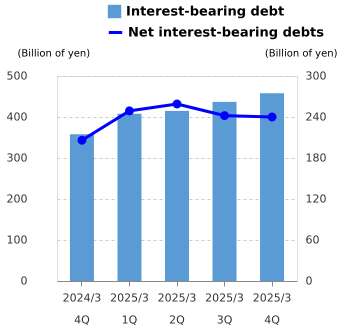  Describe the element at coordinates (24, 281) in the screenshot. I see `y-tick-label: 0` at that location.